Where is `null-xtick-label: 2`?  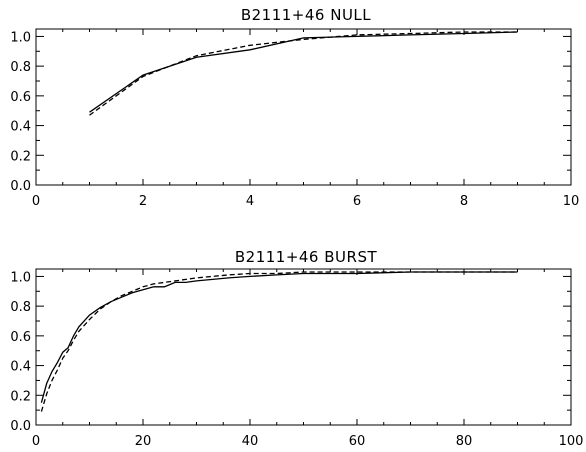
null-xtick-label: 2 is located at coordinates (143, 201).